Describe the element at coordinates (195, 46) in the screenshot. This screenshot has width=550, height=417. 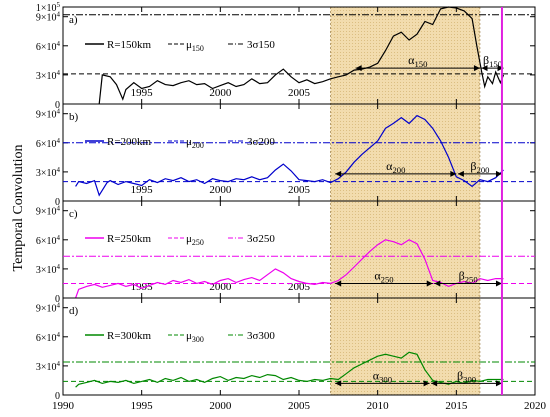
I see `legend-mean-label: μ150` at that location.